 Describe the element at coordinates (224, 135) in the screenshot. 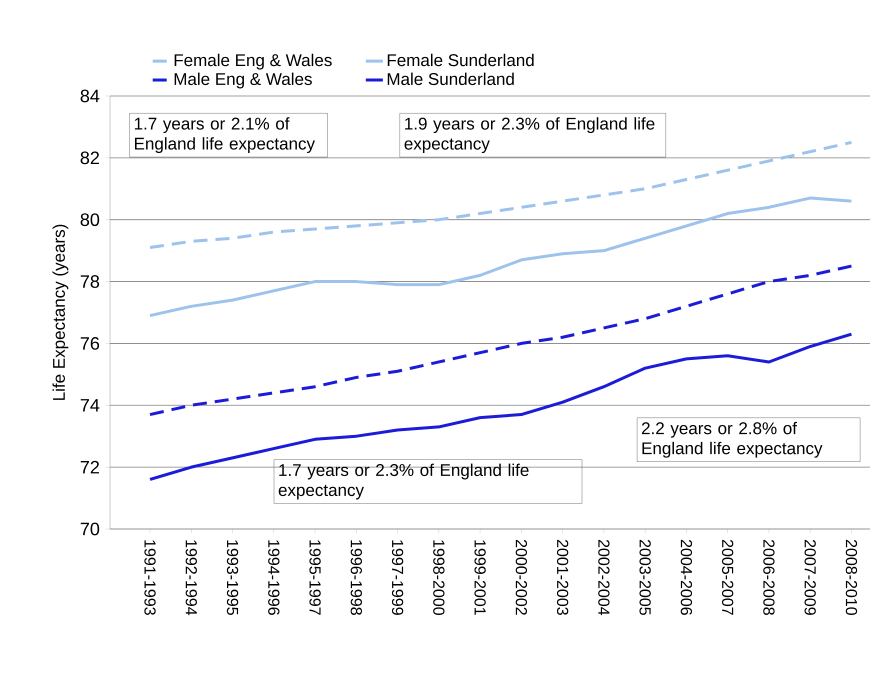

I see `annotation: 1.7 years or 2.1% of England life expectancy` at that location.